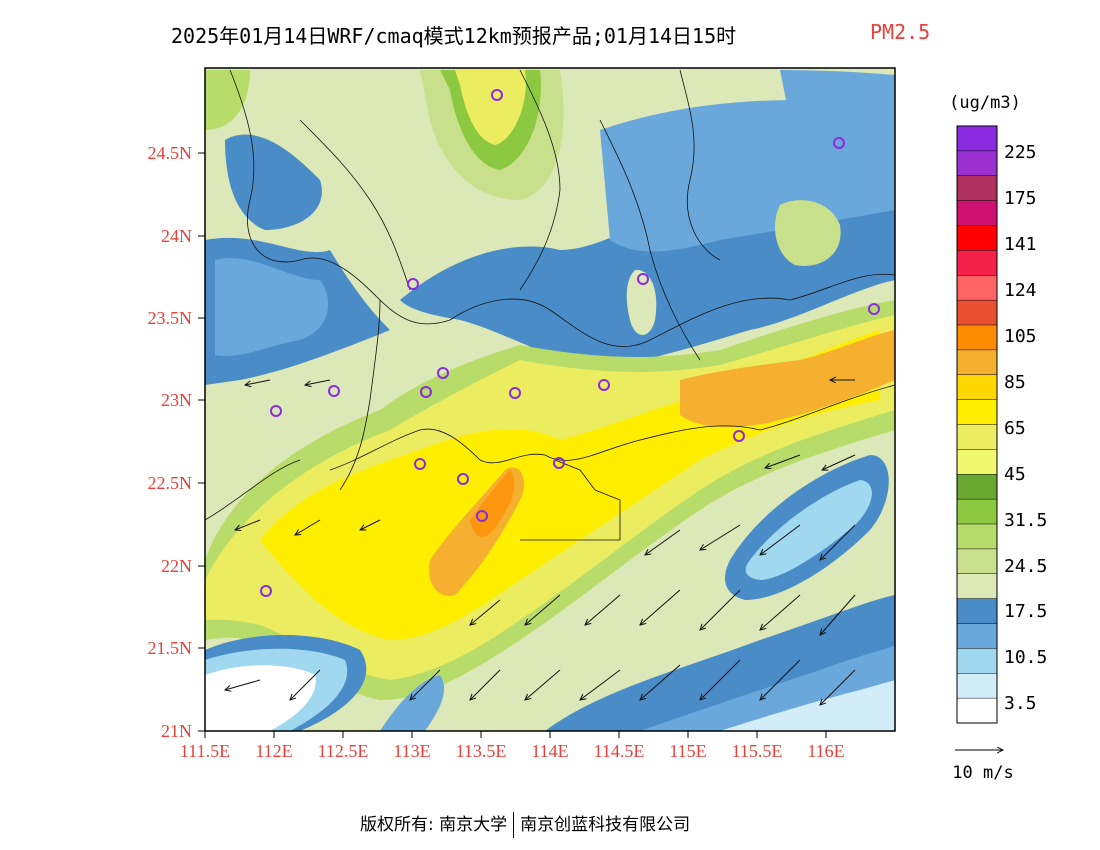 This screenshot has height=850, width=1100. Describe the element at coordinates (1025, 657) in the screenshot. I see `legend-label: 10.5` at that location.